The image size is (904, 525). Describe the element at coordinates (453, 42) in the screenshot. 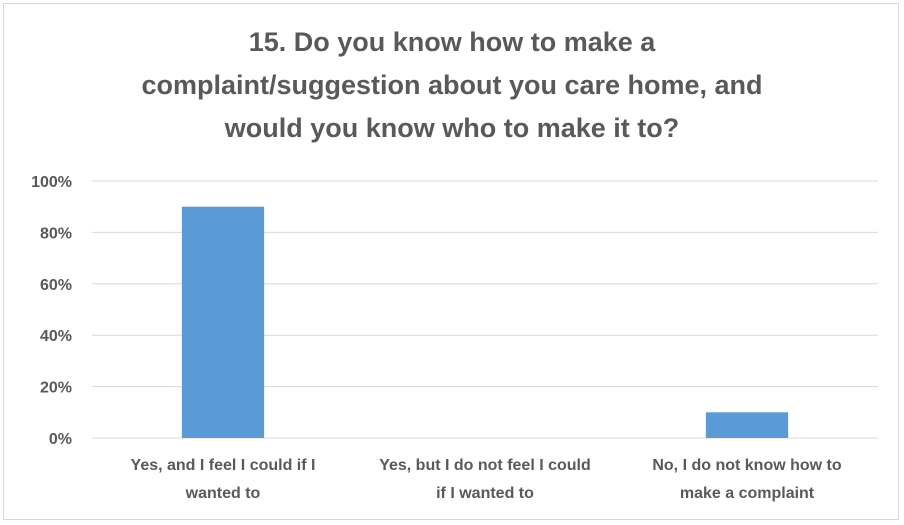

I see `chart-title-line-1: 15. Do you know how to make a` at that location.